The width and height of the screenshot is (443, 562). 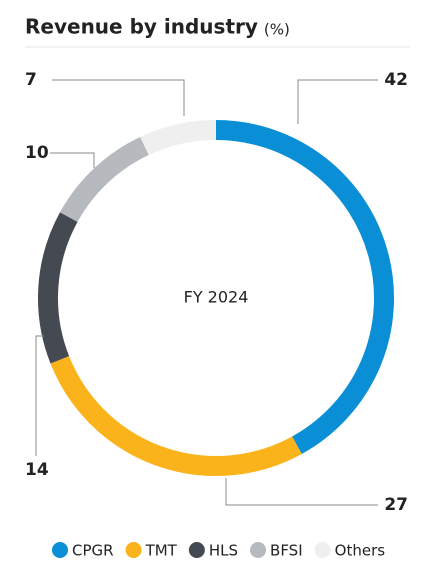 I want to click on value-label: 42, so click(x=396, y=80).